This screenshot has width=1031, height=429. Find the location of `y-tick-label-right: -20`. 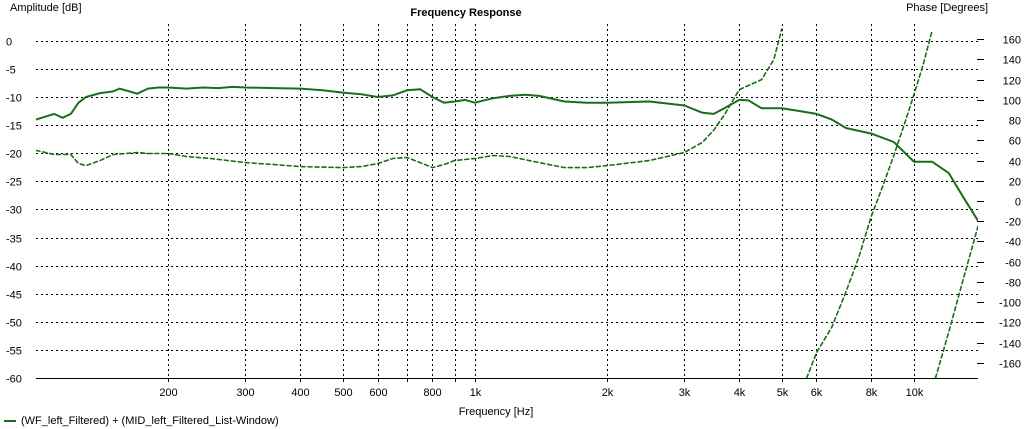

y-tick-label-right: -20 is located at coordinates (1013, 223).